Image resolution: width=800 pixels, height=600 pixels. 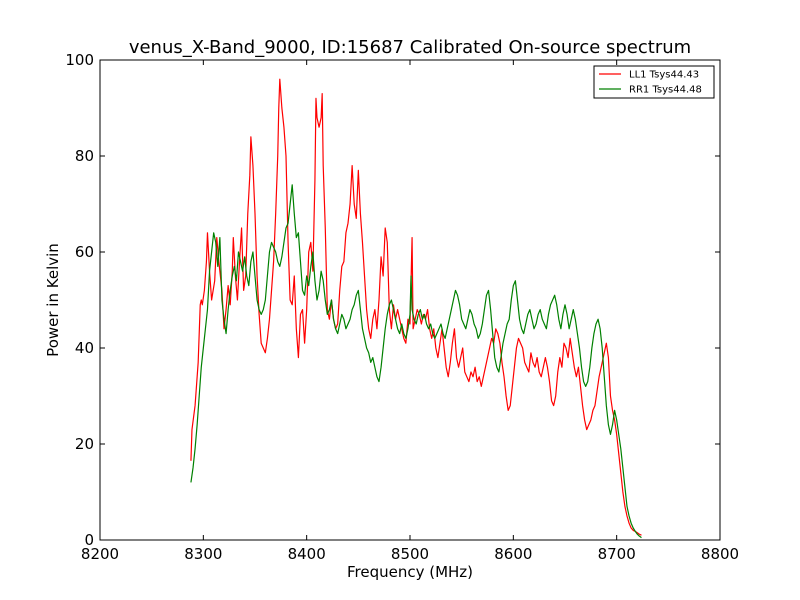 I want to click on y-tick-label: 40, so click(x=84, y=348).